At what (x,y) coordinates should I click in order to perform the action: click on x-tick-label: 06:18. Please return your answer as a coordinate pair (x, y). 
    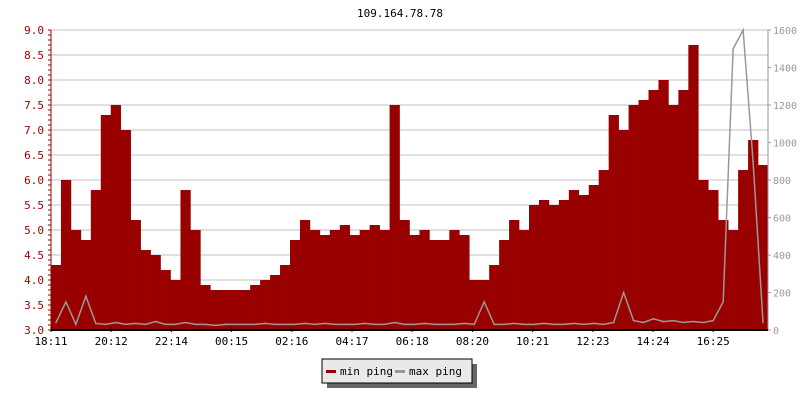
    Looking at the image, I should click on (412, 341).